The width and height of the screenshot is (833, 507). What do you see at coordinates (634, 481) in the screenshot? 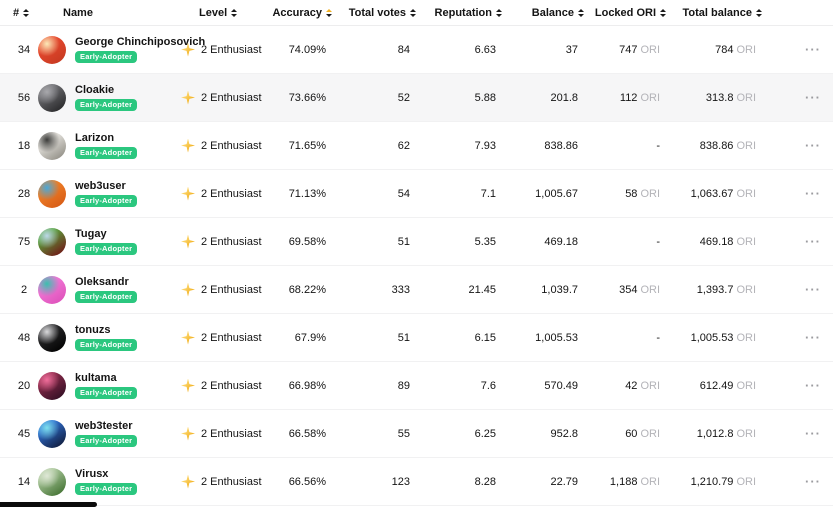
I see `locked-ori-value: 1,188 ORI` at bounding box center [634, 481].